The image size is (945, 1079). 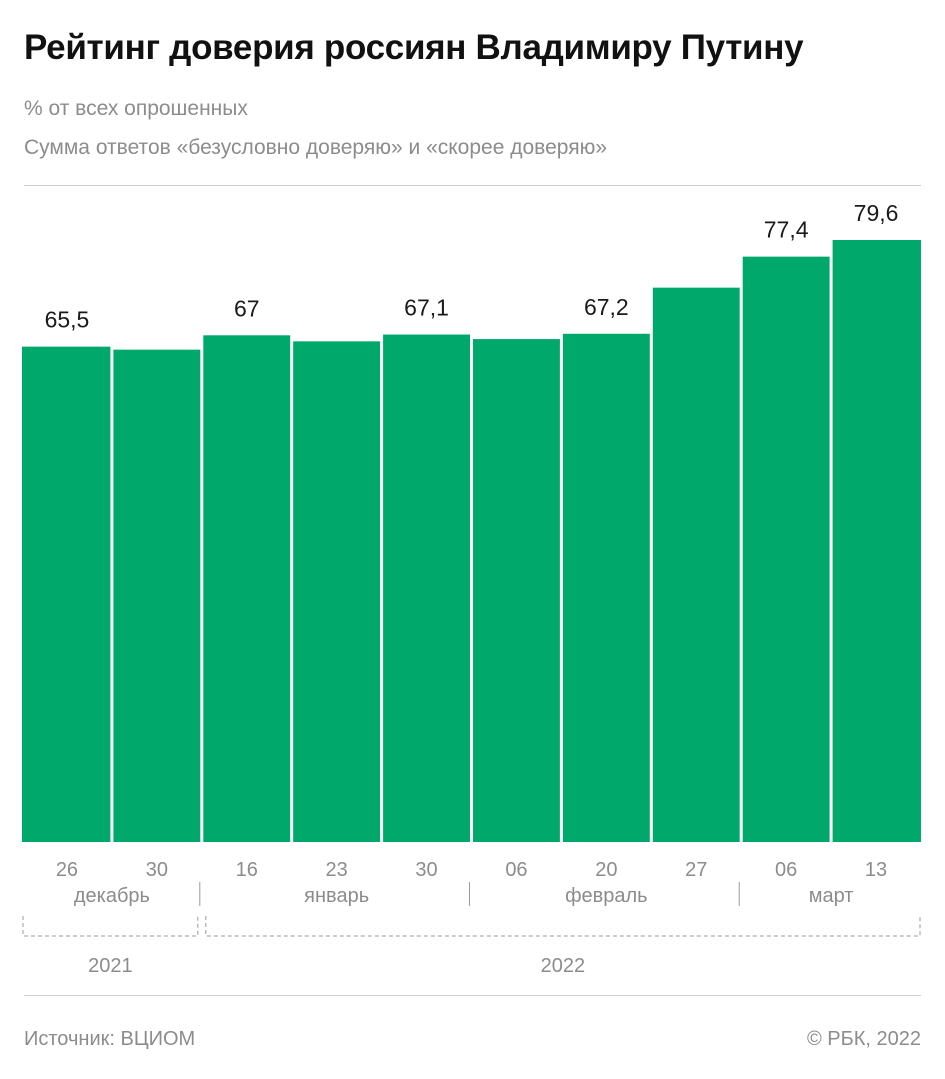 I want to click on month-label-3: март, so click(x=831, y=896).